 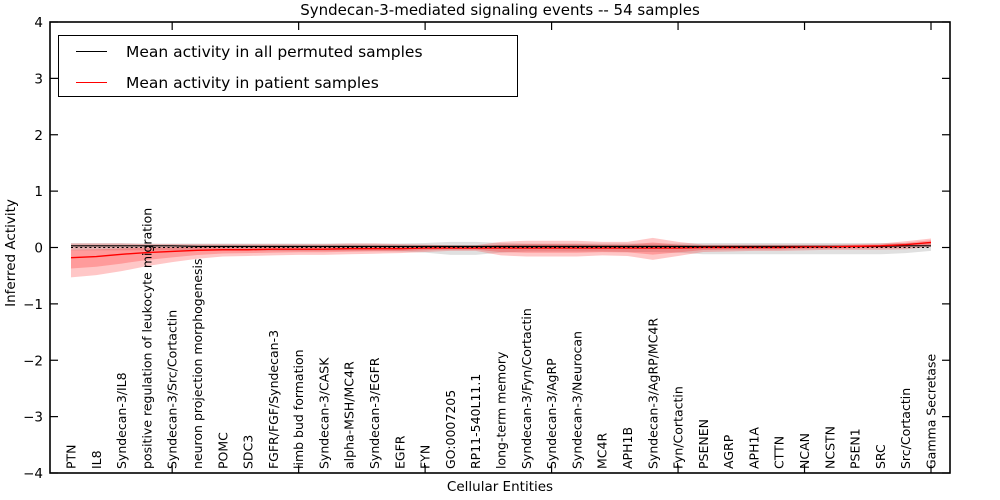 I want to click on legend-label-patient: Mean activity in patient samples, so click(x=252, y=82).